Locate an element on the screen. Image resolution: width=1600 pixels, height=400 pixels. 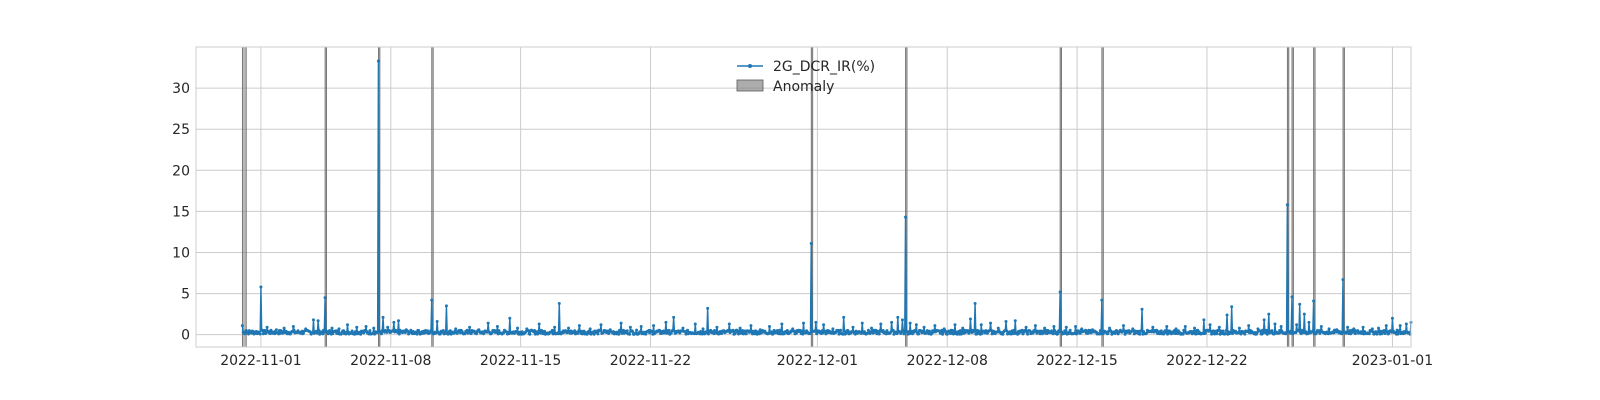
x-tick-label: 2023-01-01 is located at coordinates (1392, 361).